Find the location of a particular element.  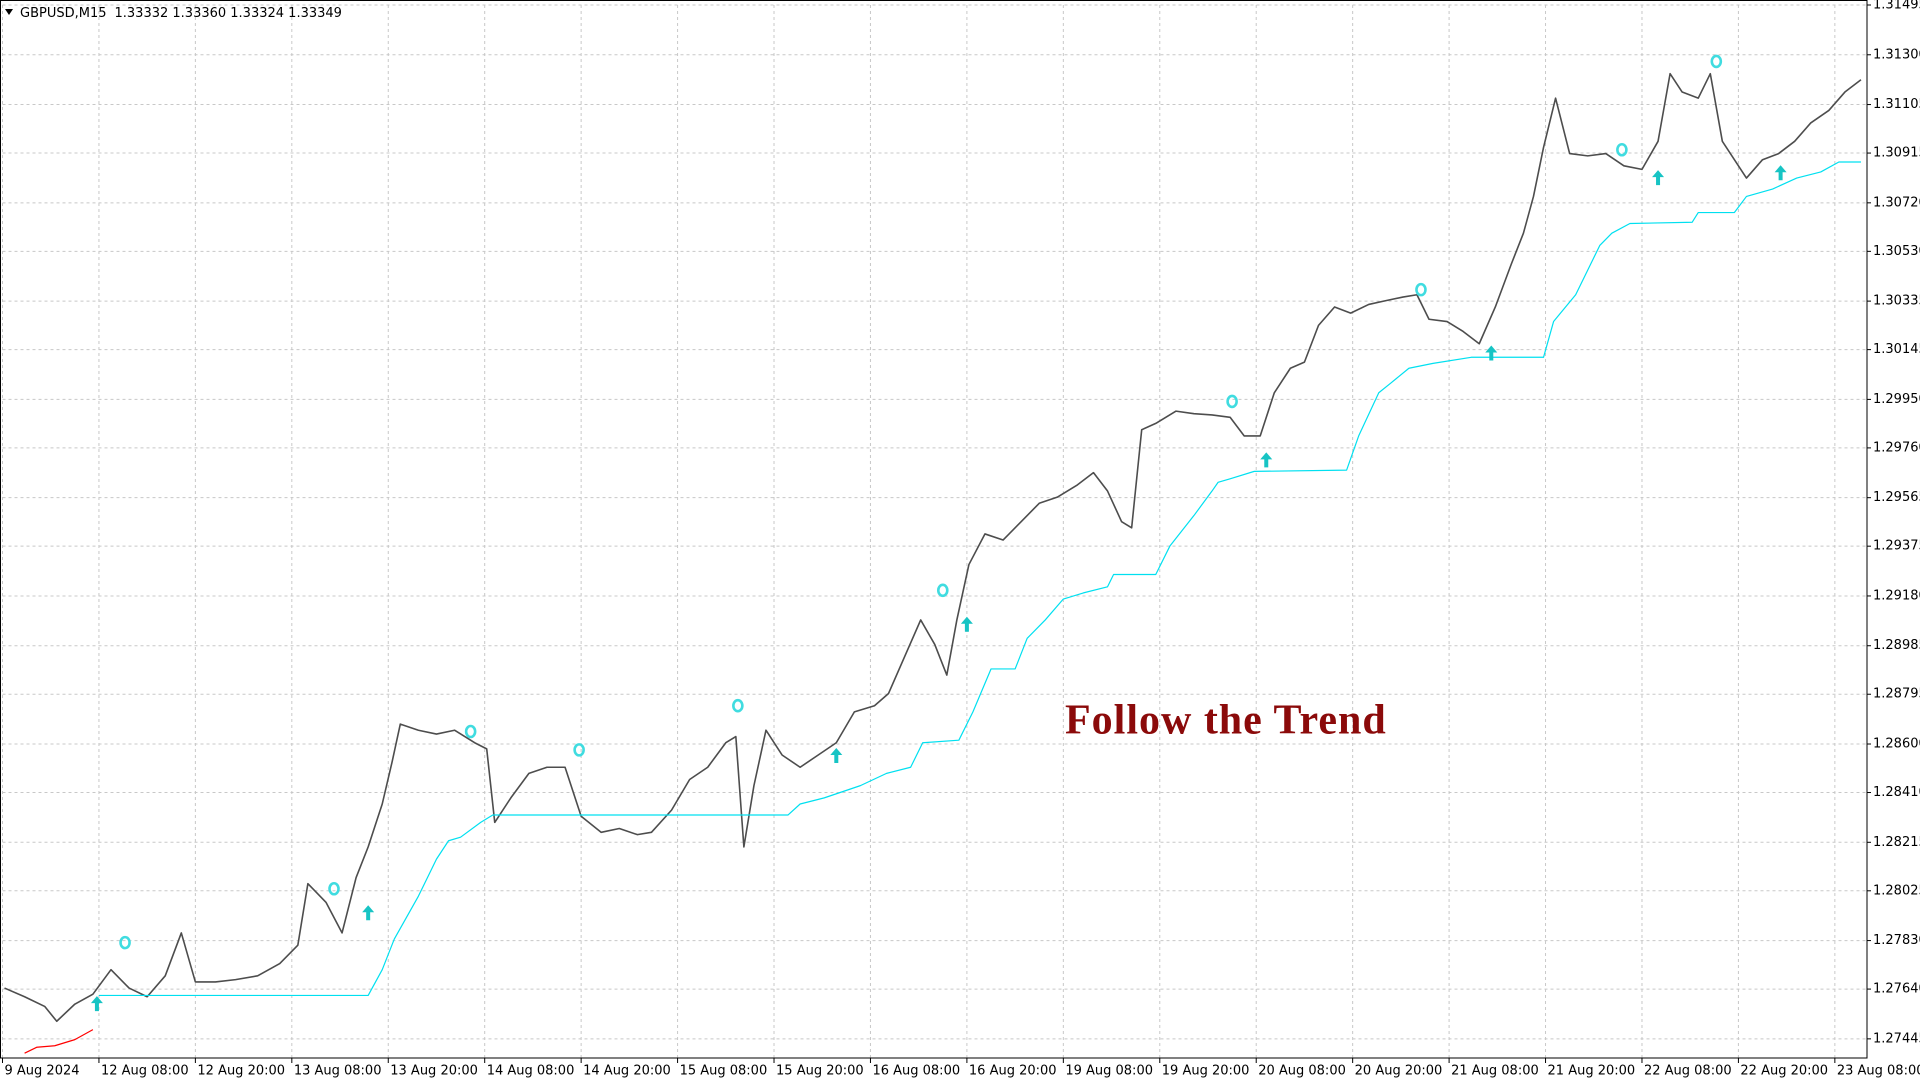

y-tick-label: 1.29375 is located at coordinates (1896, 546).